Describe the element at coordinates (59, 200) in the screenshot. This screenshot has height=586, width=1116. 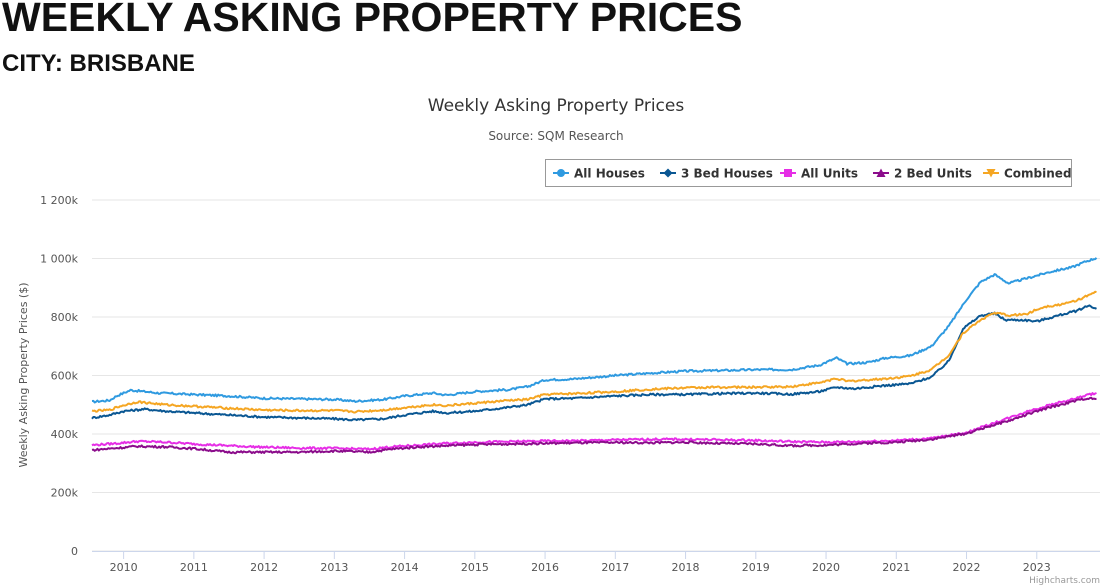
I see `y-tick-label: 1 200k` at that location.